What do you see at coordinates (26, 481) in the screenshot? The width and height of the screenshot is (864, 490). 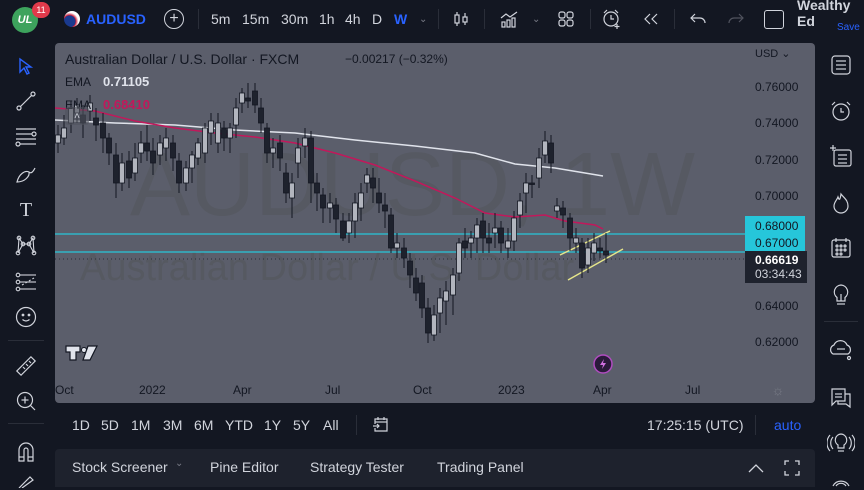 I see `pencil-lock-icon` at bounding box center [26, 481].